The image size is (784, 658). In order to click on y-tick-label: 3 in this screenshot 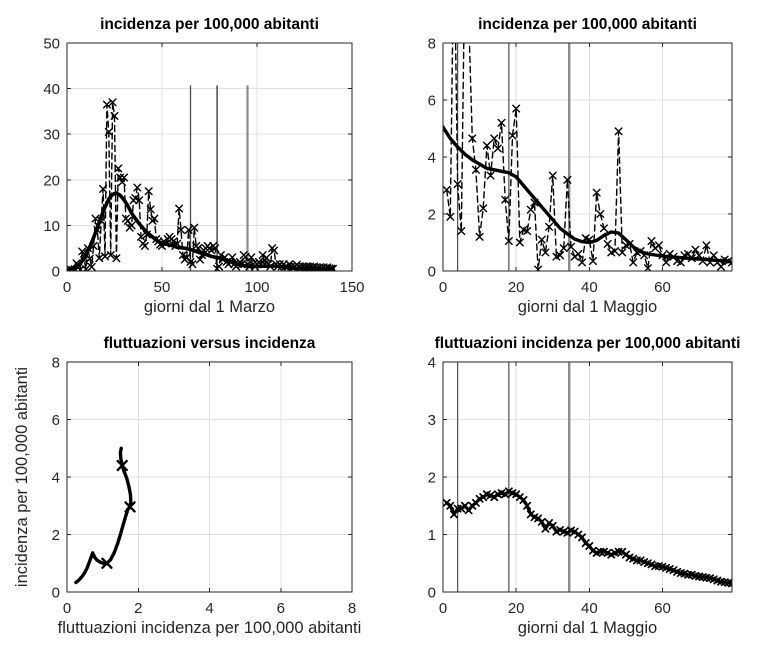, I will do `click(432, 420)`.